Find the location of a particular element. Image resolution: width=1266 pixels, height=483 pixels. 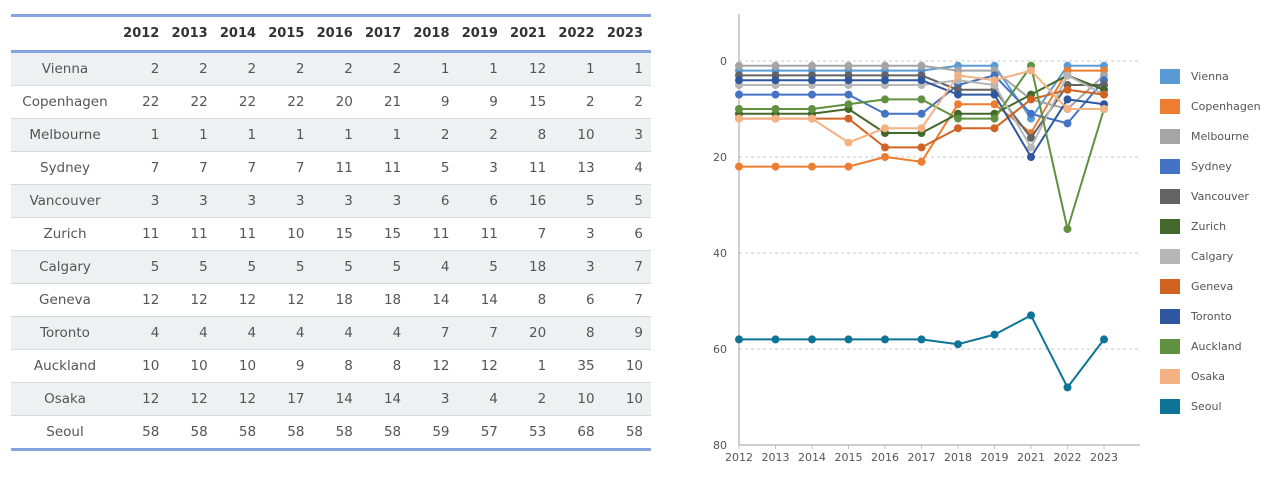

legend-item: Toronto is located at coordinates (1210, 316).